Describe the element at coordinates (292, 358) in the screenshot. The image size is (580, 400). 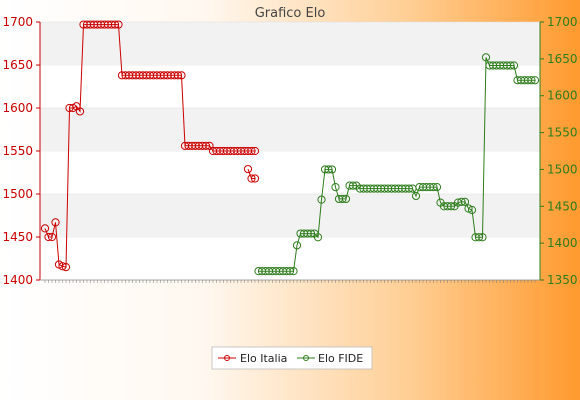
I see `legend: Elo Italia Elo FIDE` at that location.